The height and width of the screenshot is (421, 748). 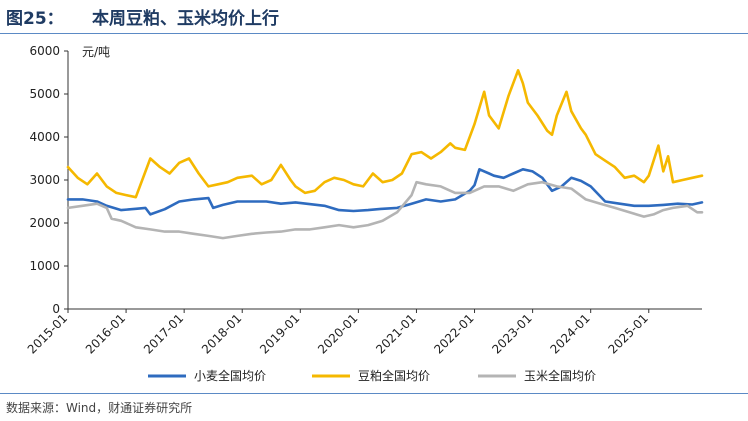 I want to click on figure-title: 本周豆粕、玉米均价上行, so click(x=185, y=19).